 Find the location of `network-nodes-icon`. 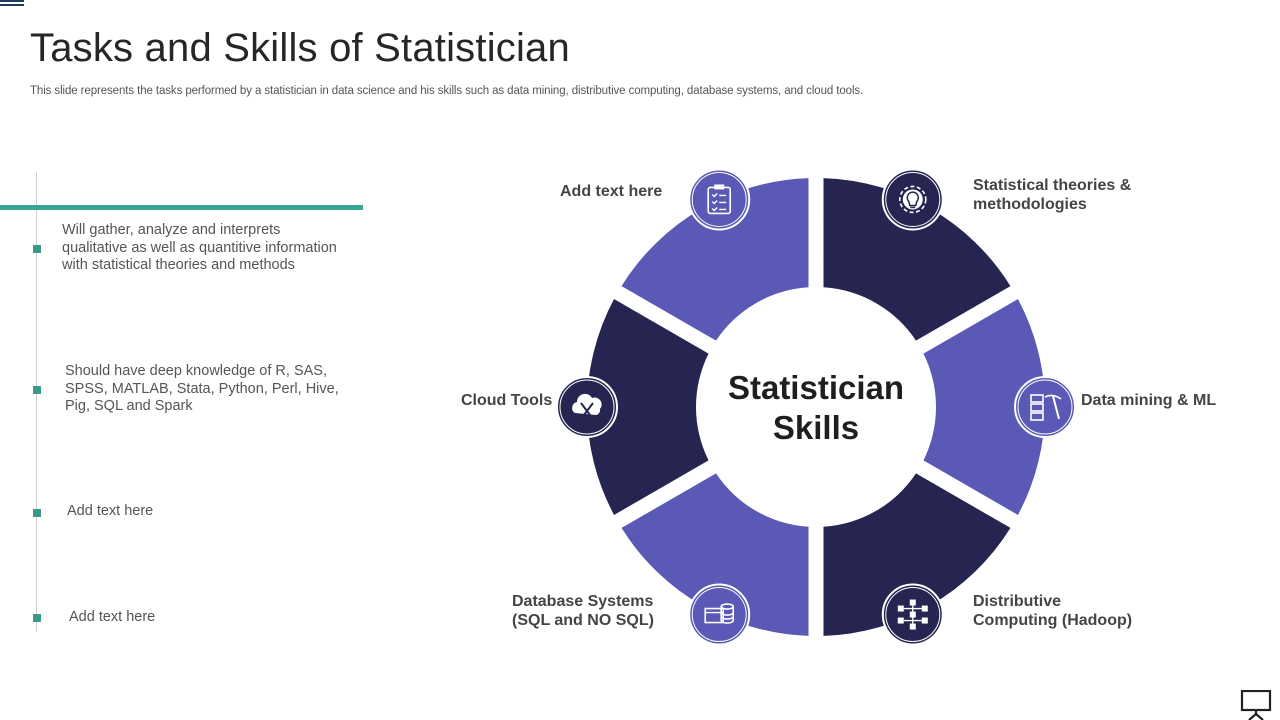

network-nodes-icon is located at coordinates (912, 614).